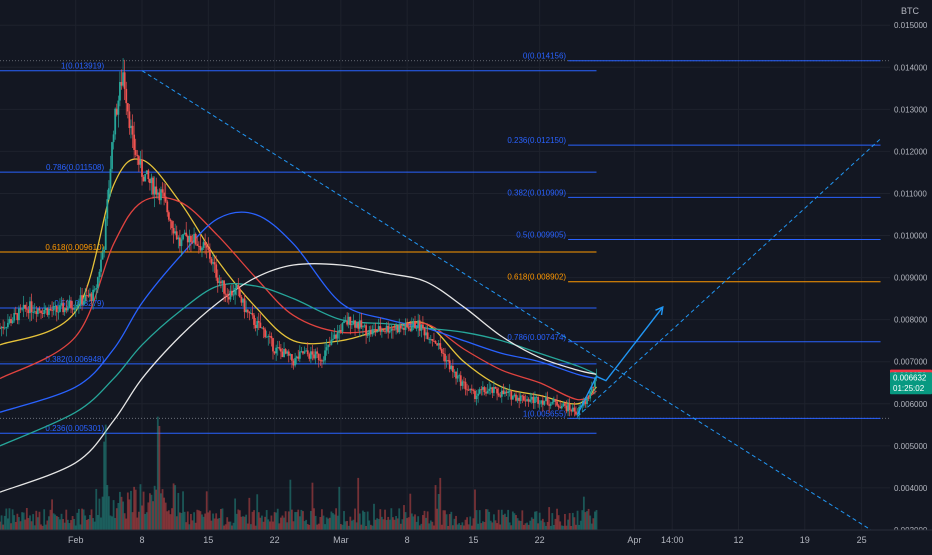 This screenshot has height=555, width=932. What do you see at coordinates (911, 383) in the screenshot?
I see `price-label-badge` at bounding box center [911, 383].